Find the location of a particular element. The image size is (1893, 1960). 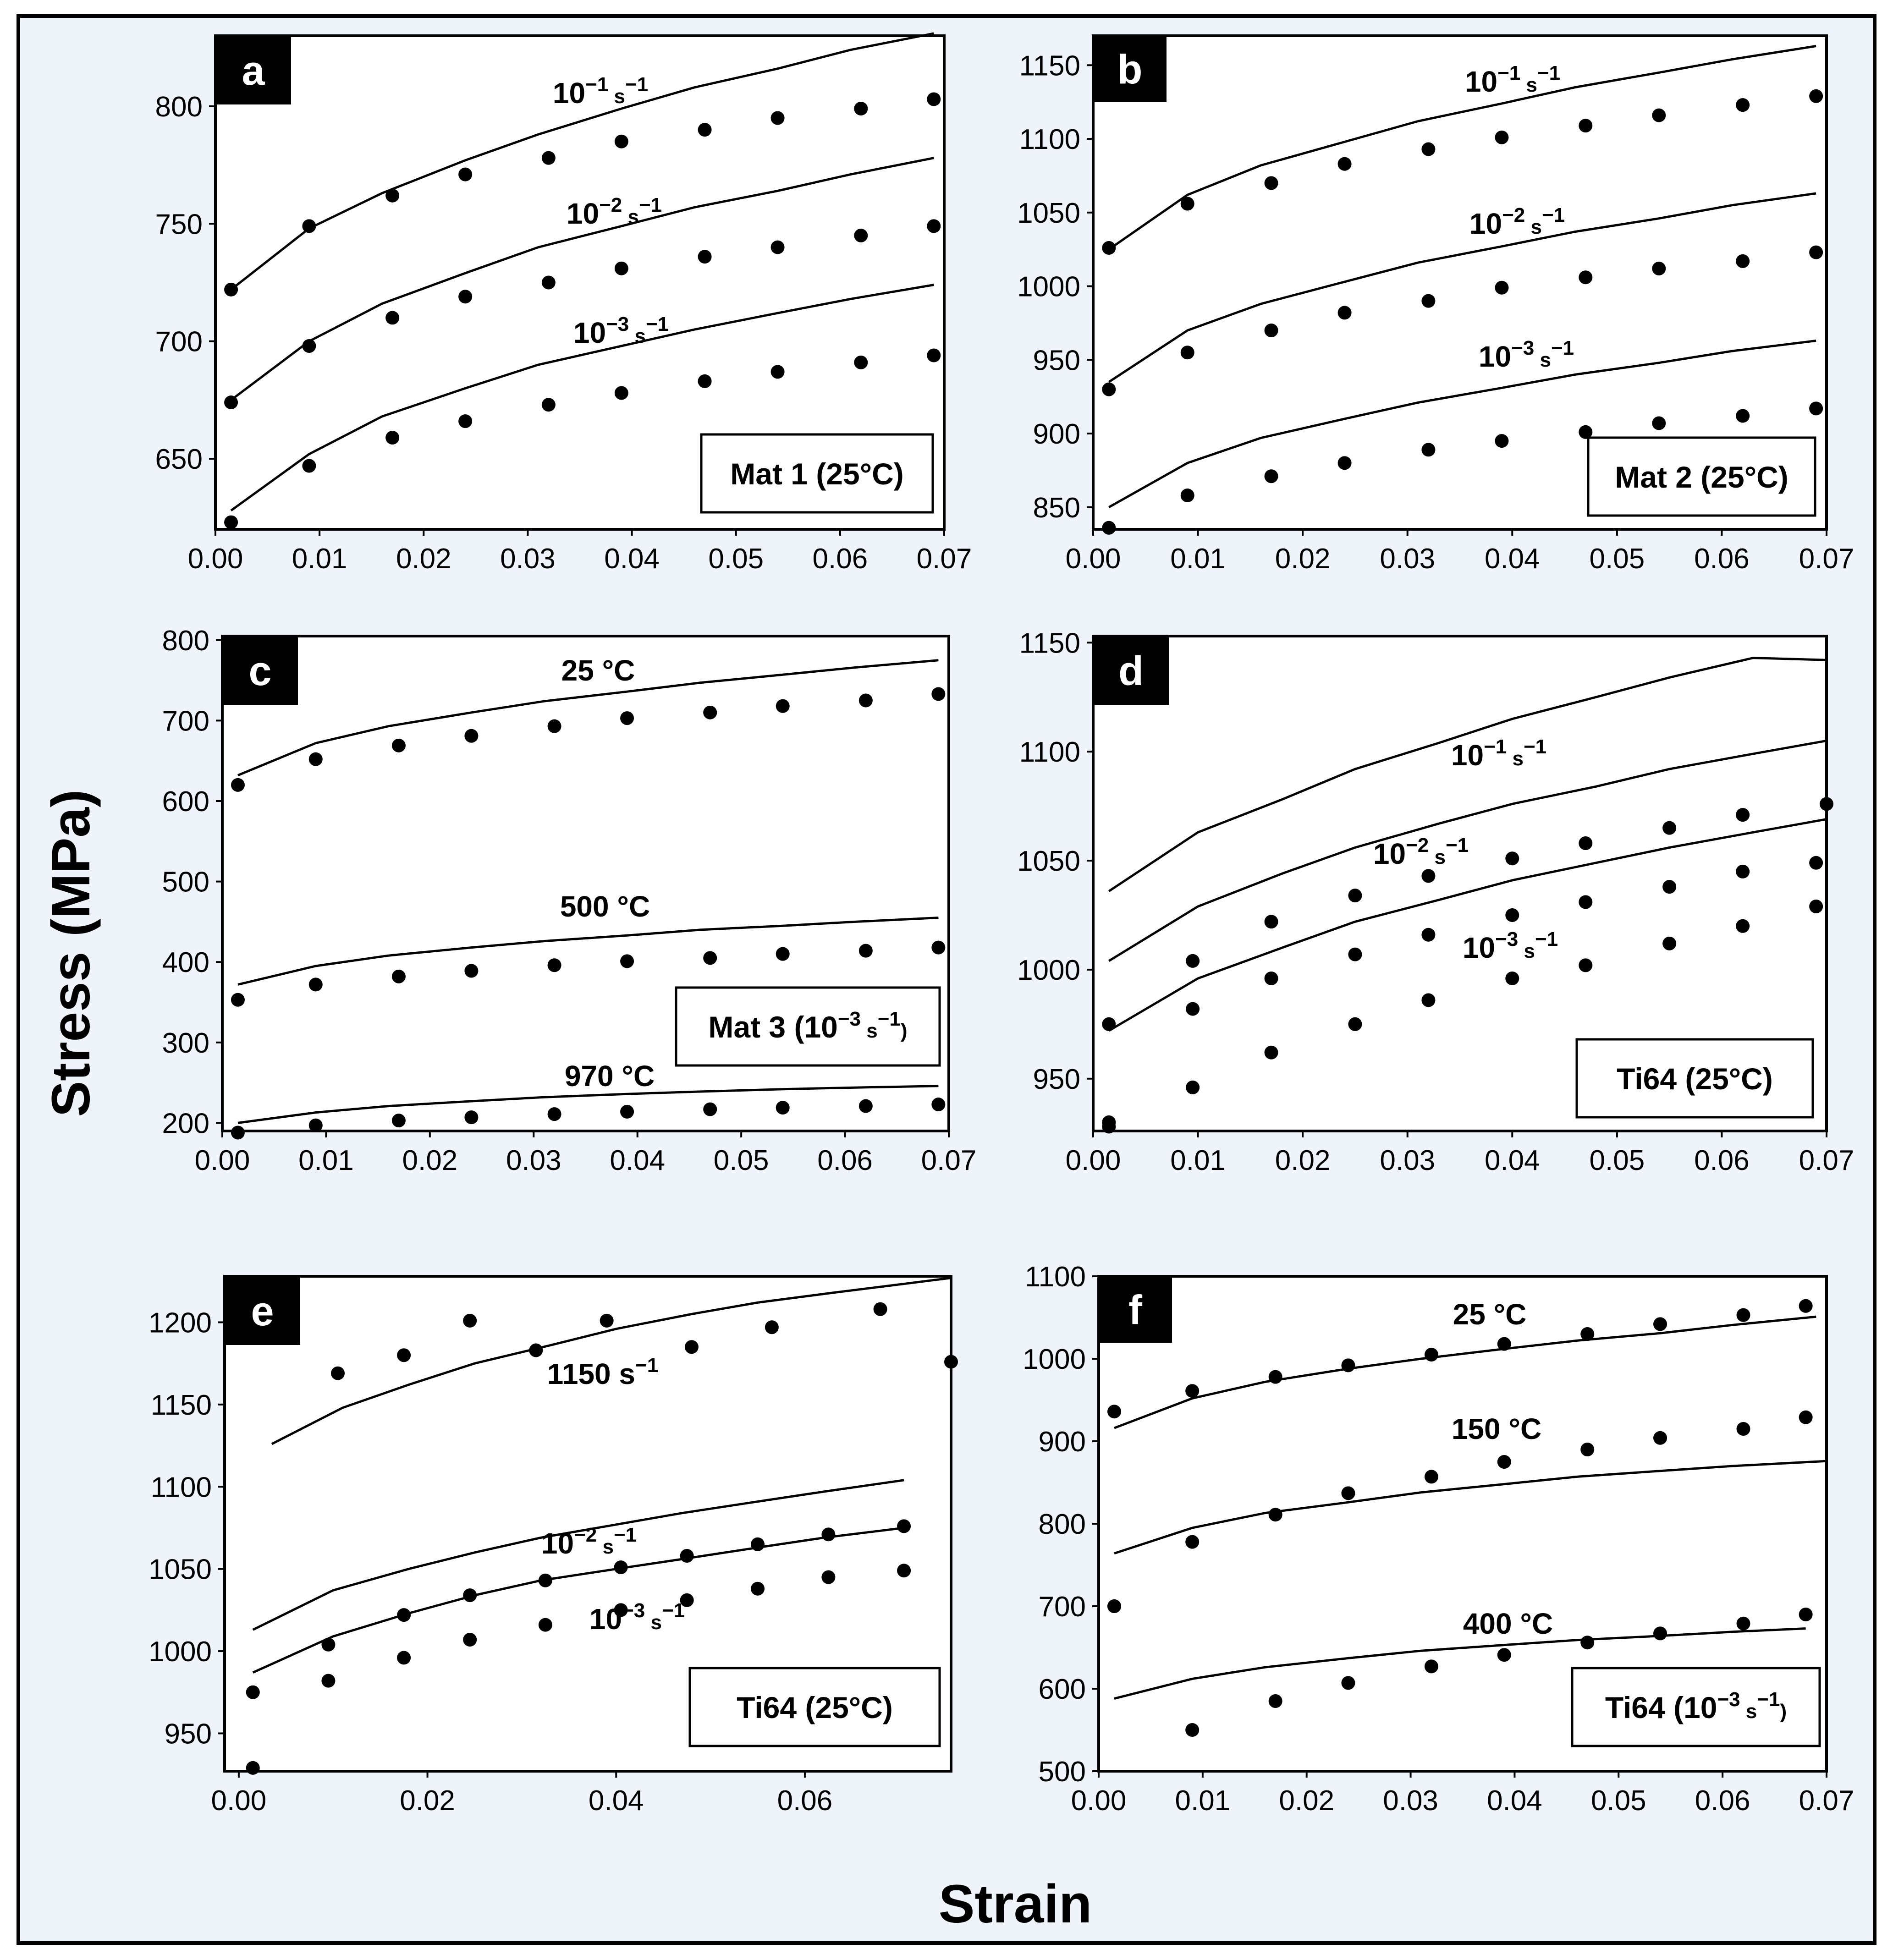

label-exponent: −1 is located at coordinates (1508, 73).